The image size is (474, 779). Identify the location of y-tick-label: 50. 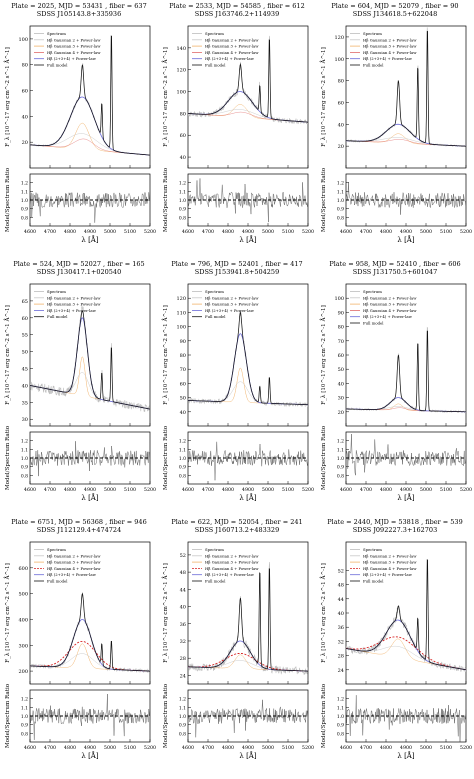
(183, 399).